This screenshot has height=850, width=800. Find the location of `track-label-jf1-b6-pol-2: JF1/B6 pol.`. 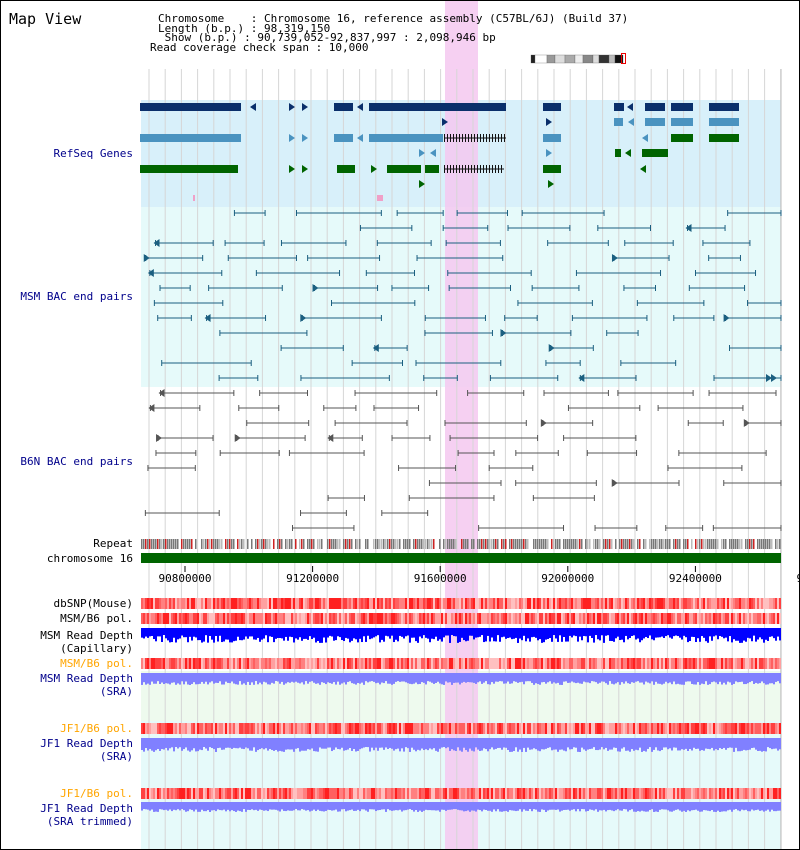

track-label-jf1-b6-pol-2: JF1/B6 pol. is located at coordinates (96, 793).